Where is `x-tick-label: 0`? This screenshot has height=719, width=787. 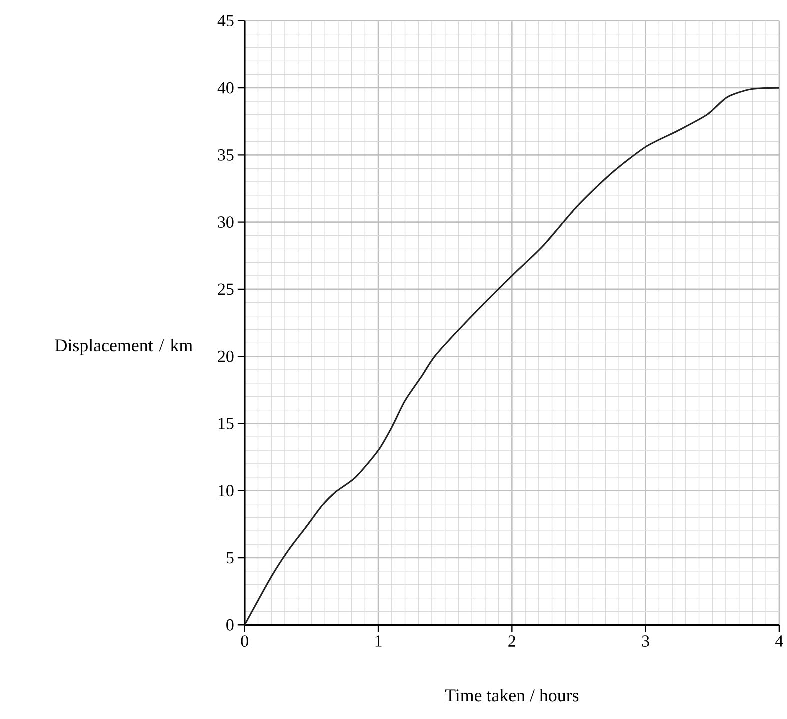
x-tick-label: 0 is located at coordinates (244, 642).